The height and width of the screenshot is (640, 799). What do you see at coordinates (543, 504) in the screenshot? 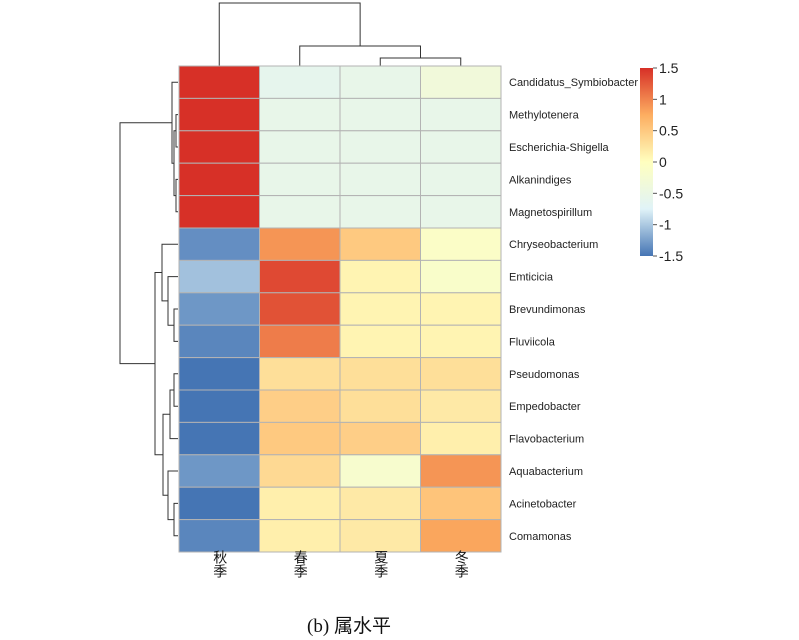
I see `row-label: Acinetobacter` at bounding box center [543, 504].